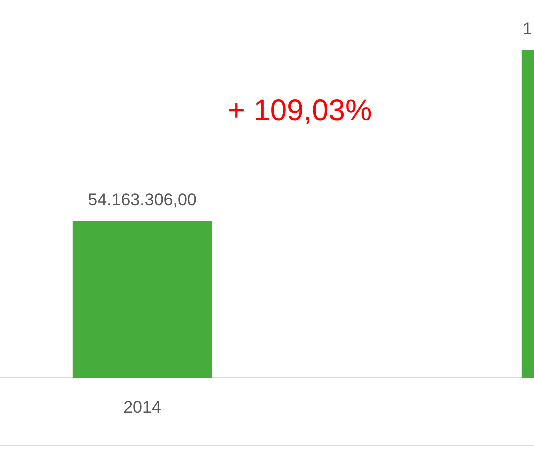 The image size is (534, 462). I want to click on data-label: 54.163.306,00, so click(142, 200).